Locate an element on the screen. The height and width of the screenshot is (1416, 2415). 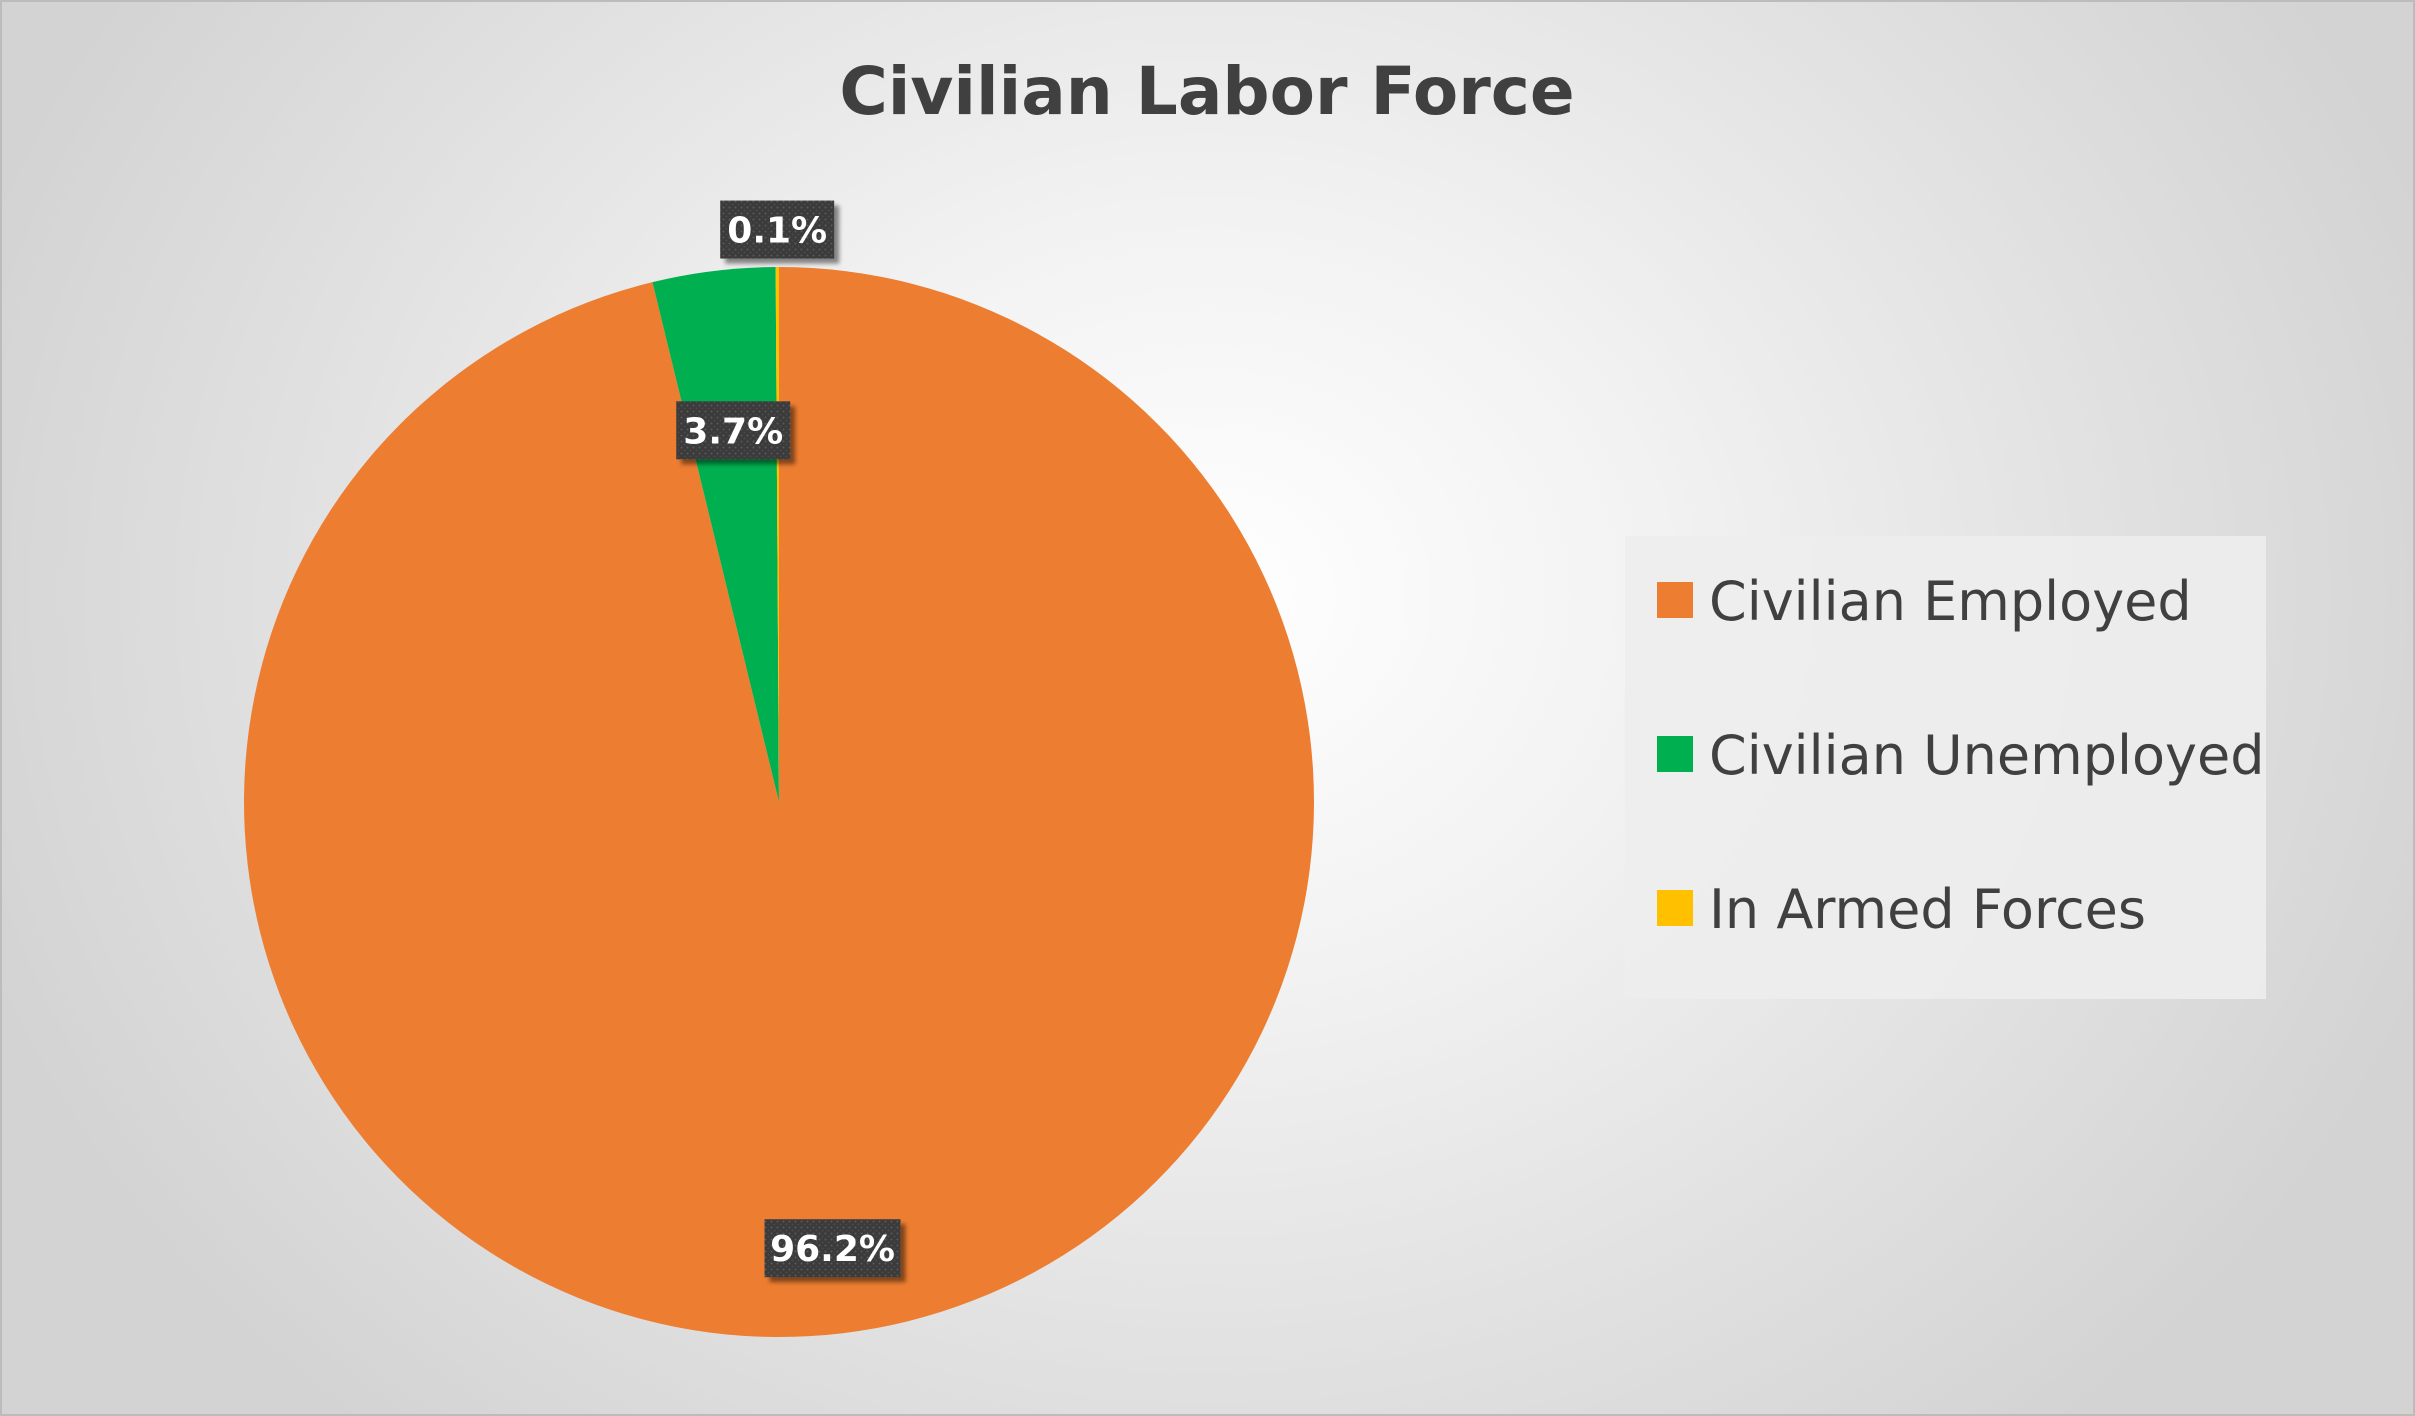
pie-slice-civilian-unemployed is located at coordinates (715, 534).